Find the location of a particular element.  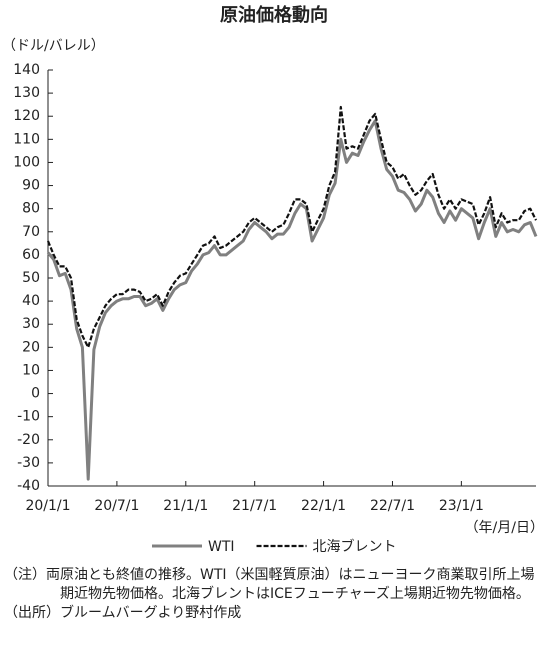

y-tick-label: 130 is located at coordinates (26, 93).